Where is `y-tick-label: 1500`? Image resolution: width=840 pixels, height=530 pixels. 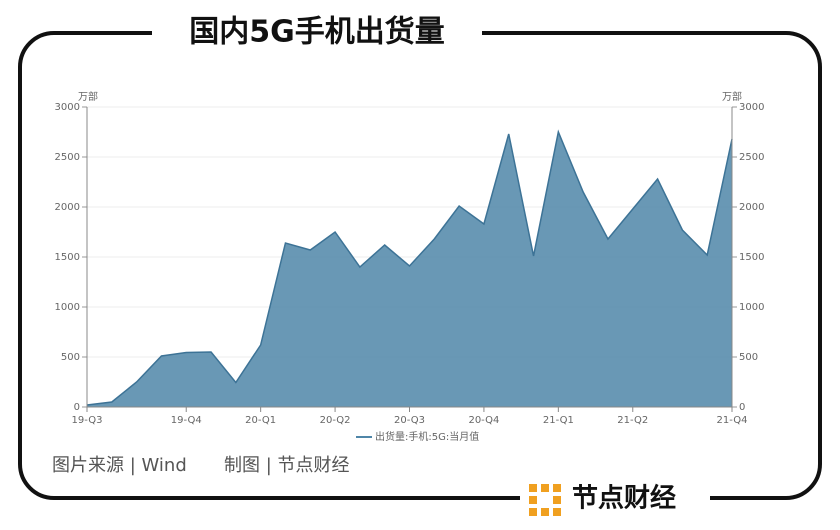 y-tick-label: 1500 is located at coordinates (67, 257).